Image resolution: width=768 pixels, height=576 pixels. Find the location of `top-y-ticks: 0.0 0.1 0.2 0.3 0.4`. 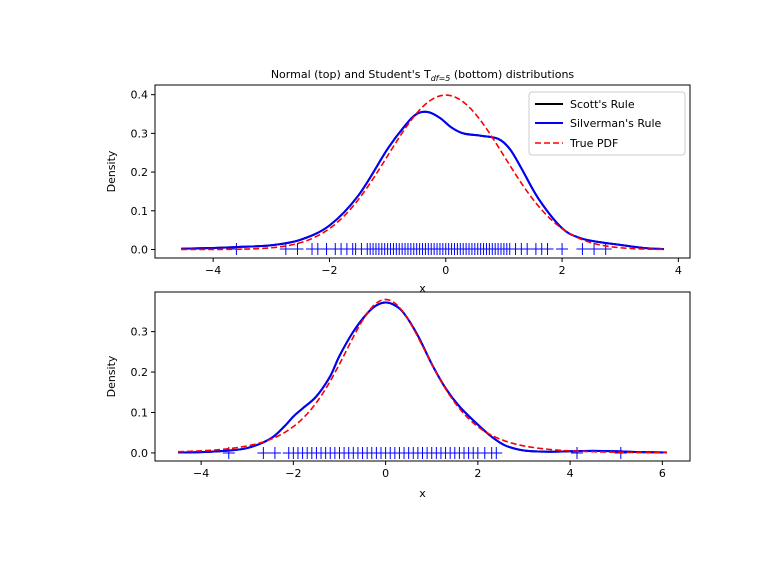

top-y-ticks: 0.0 0.1 0.2 0.3 0.4 is located at coordinates (143, 172).